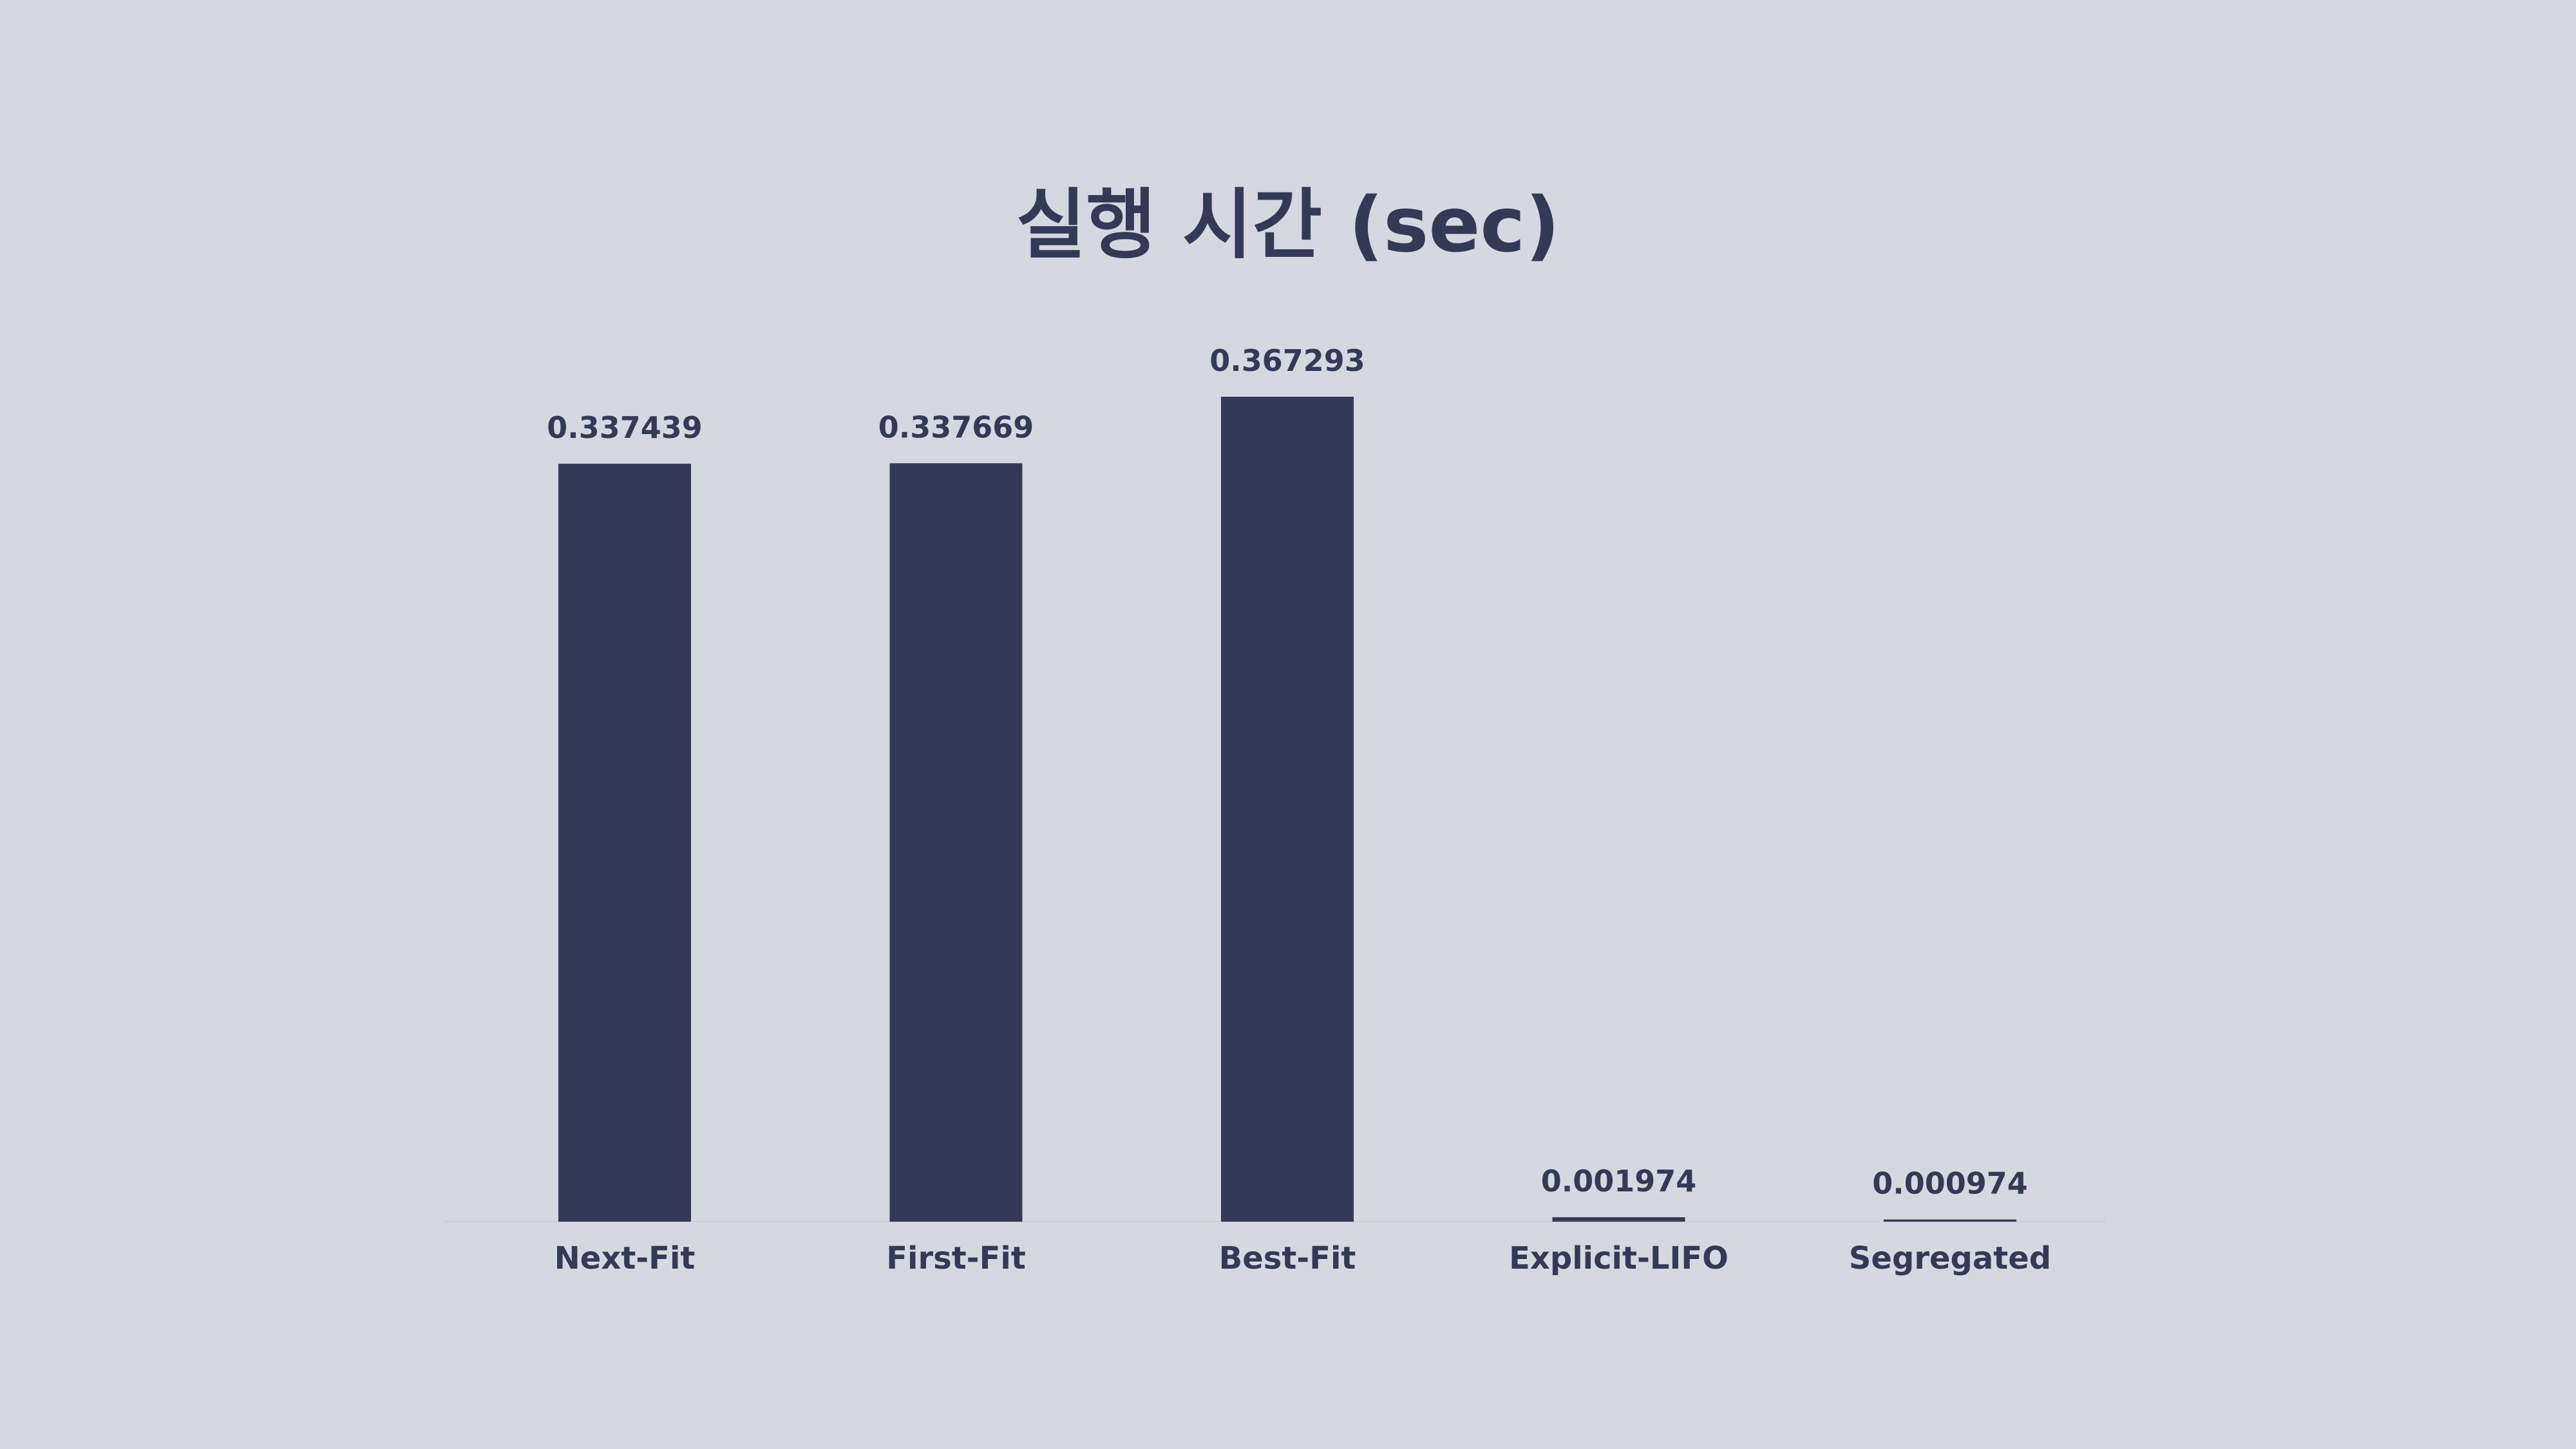 The height and width of the screenshot is (1449, 2576). I want to click on category-label: Explicit-LIFO, so click(1618, 1258).